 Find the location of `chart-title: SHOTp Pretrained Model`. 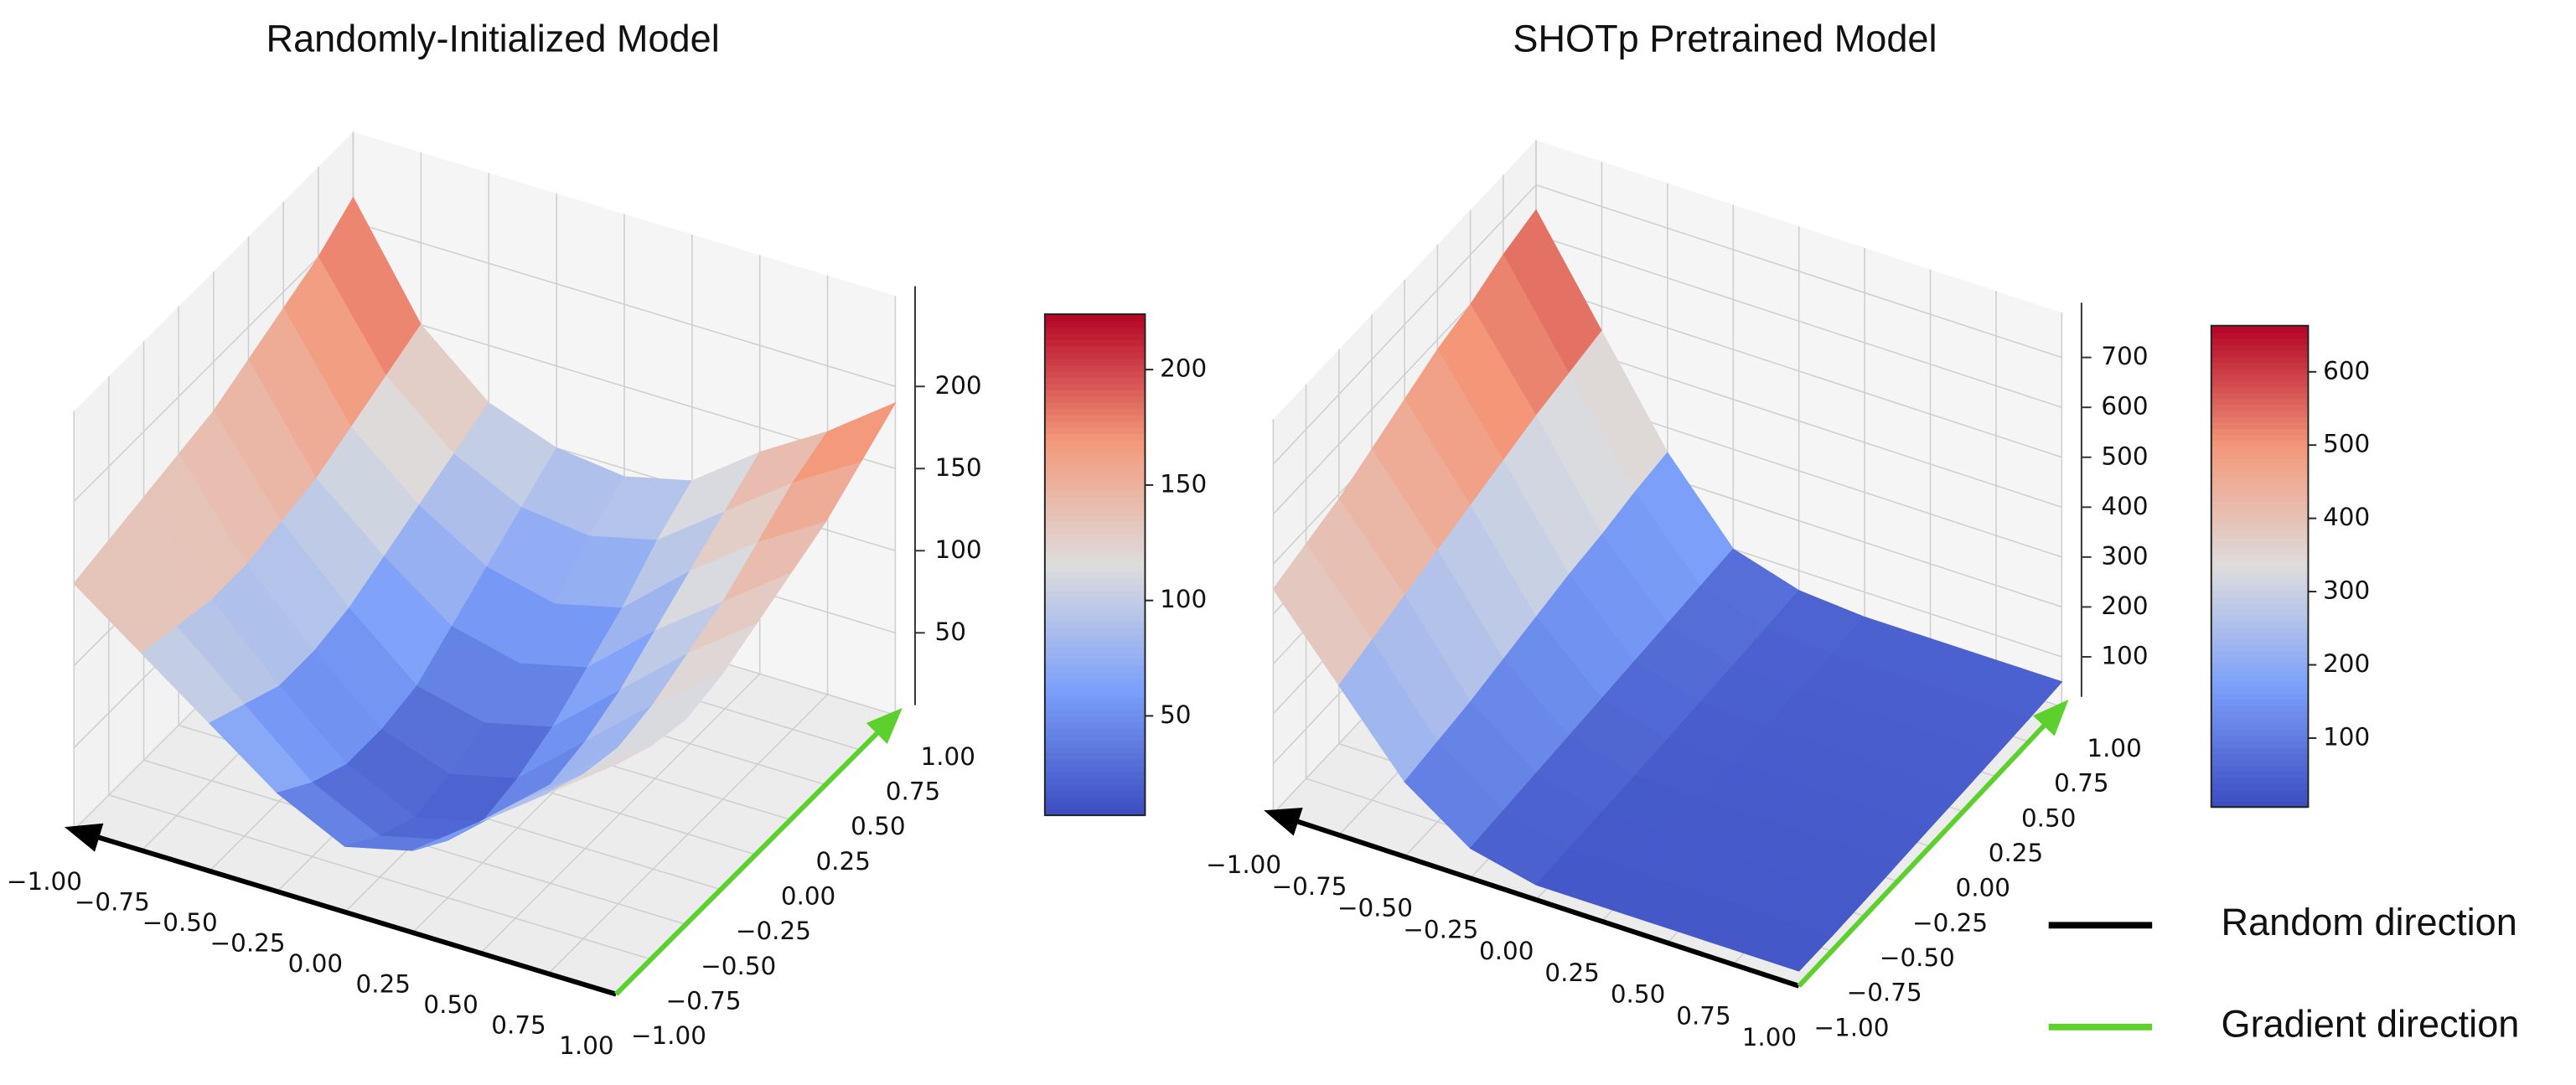

chart-title: SHOTp Pretrained Model is located at coordinates (1725, 38).